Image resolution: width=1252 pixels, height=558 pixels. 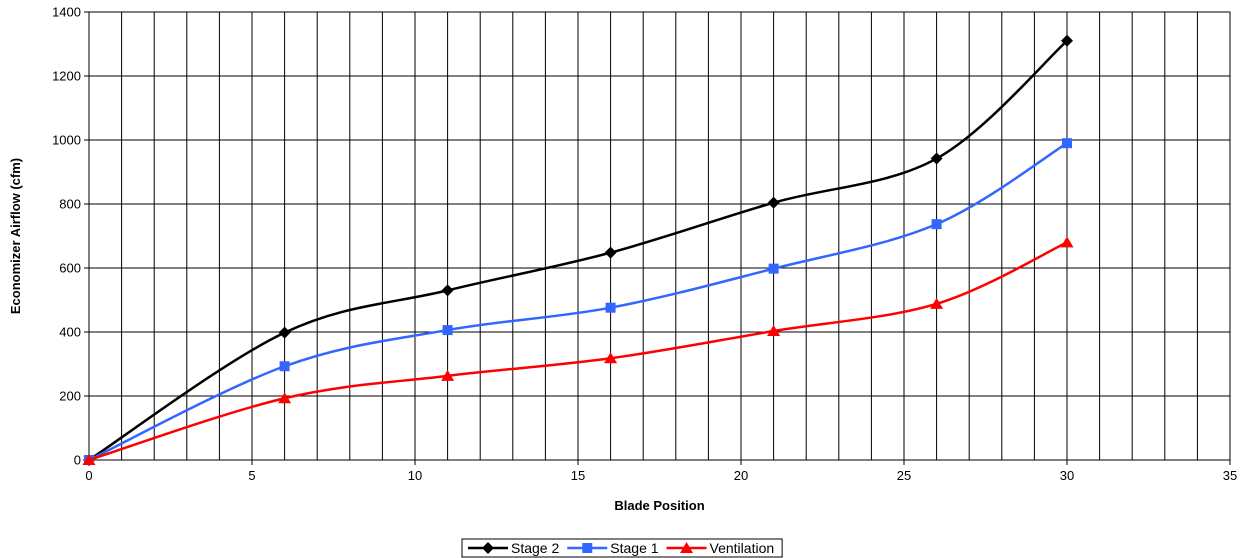 What do you see at coordinates (88, 475) in the screenshot?
I see `x-tick-label: 0` at bounding box center [88, 475].